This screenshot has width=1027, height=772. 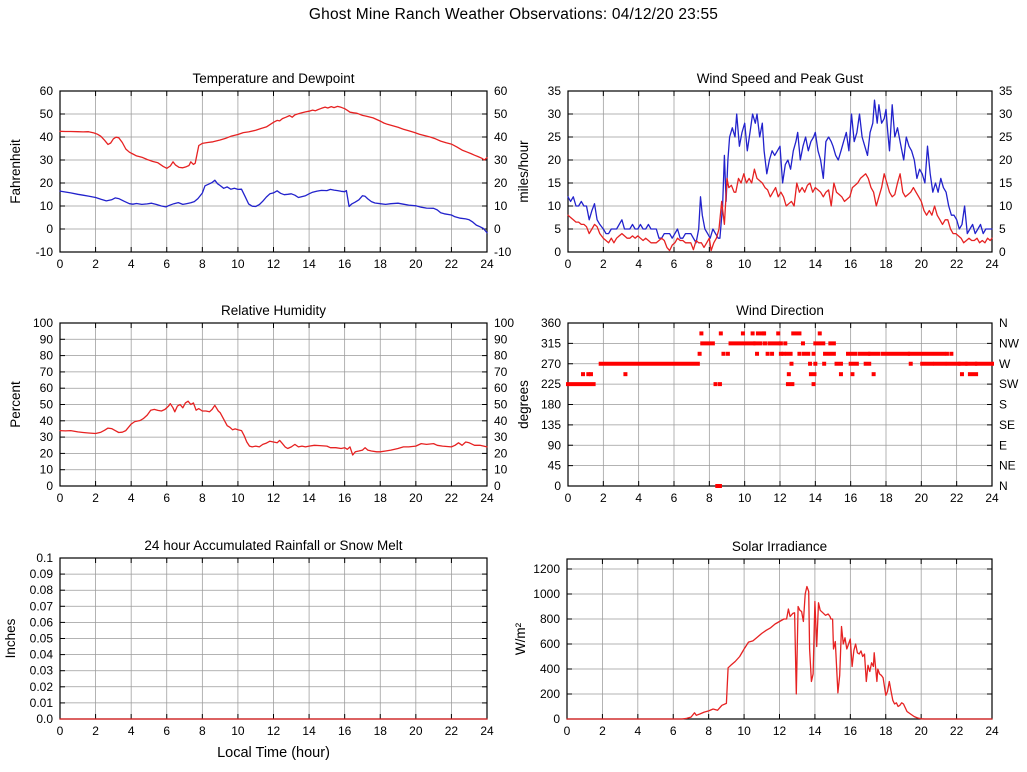 What do you see at coordinates (504, 323) in the screenshot?
I see `right-y-tick-label: 100` at bounding box center [504, 323].